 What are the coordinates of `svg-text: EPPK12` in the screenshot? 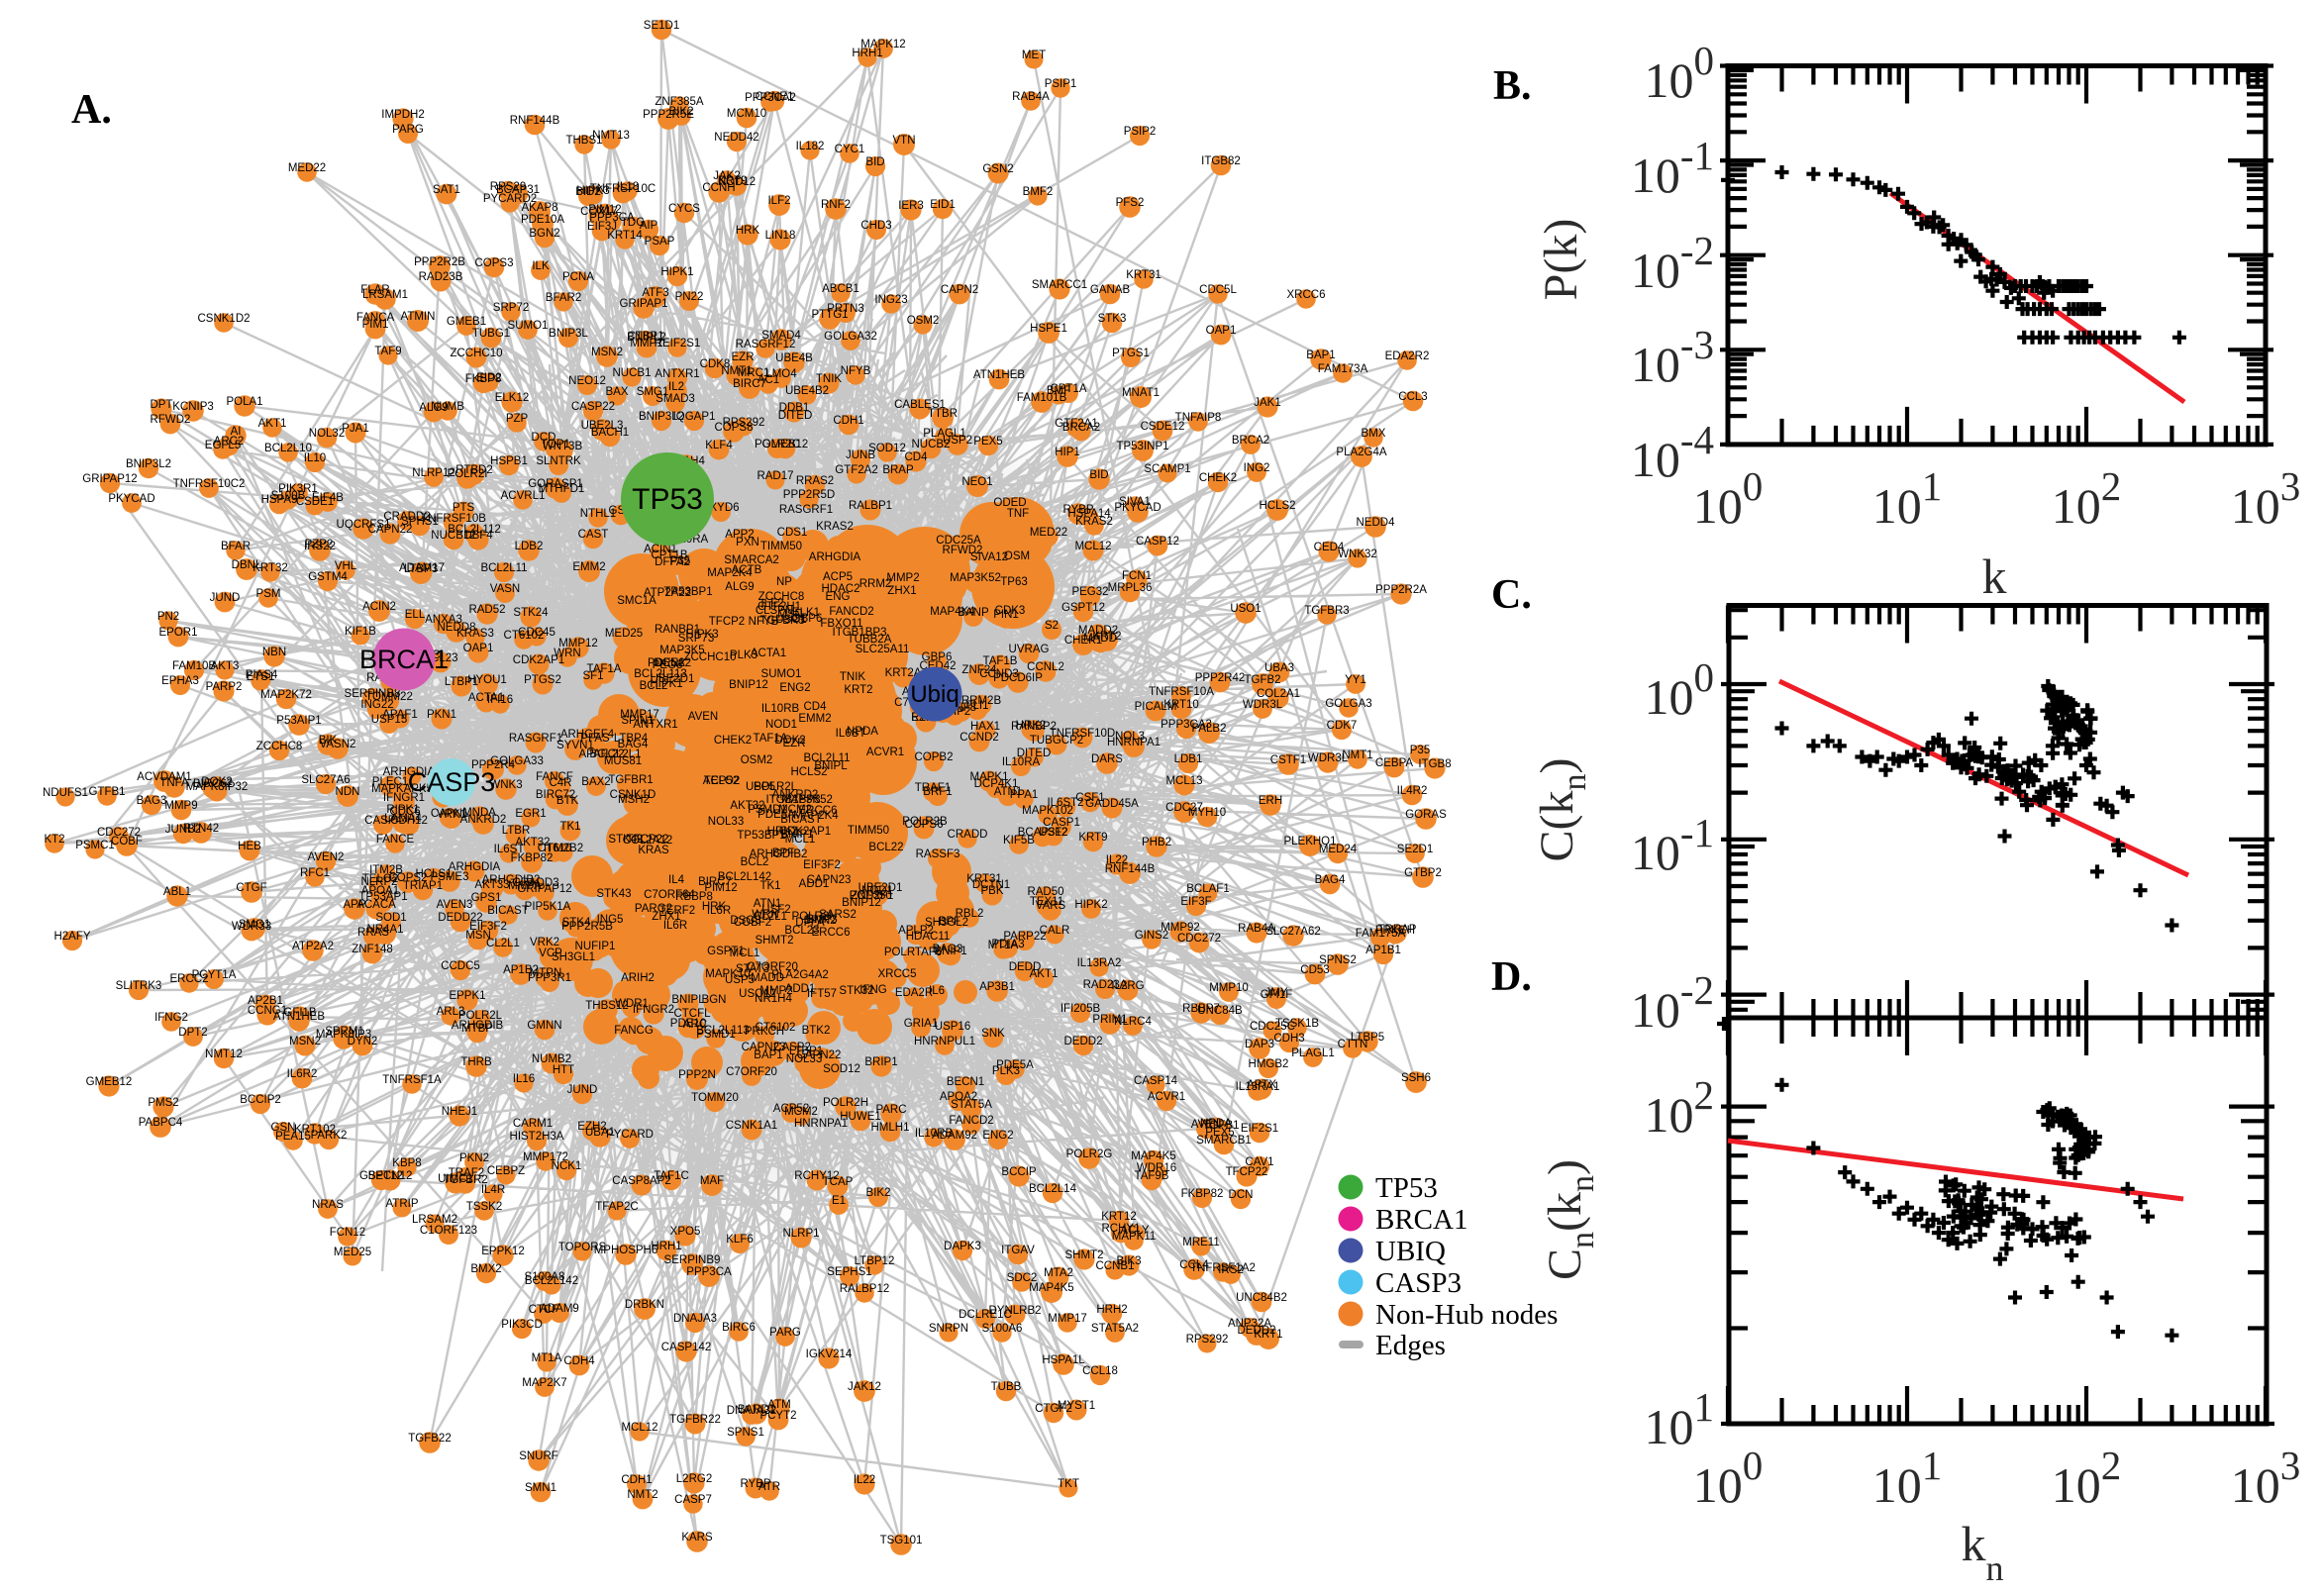 It's located at (503, 1251).